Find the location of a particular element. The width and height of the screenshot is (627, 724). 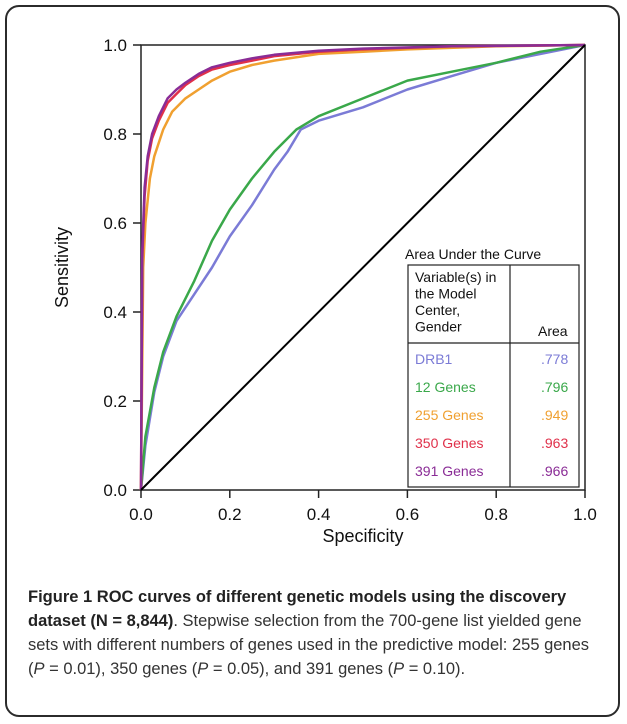

legend-entry-name: 391 Genes is located at coordinates (449, 471).